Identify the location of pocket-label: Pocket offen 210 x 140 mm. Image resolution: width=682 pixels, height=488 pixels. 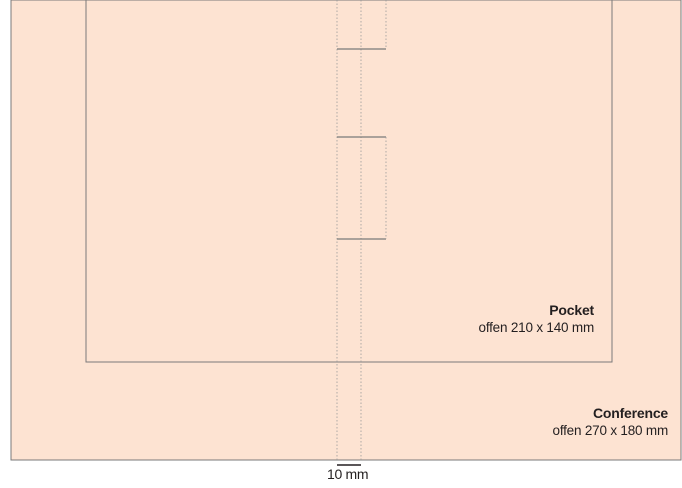
(536, 319).